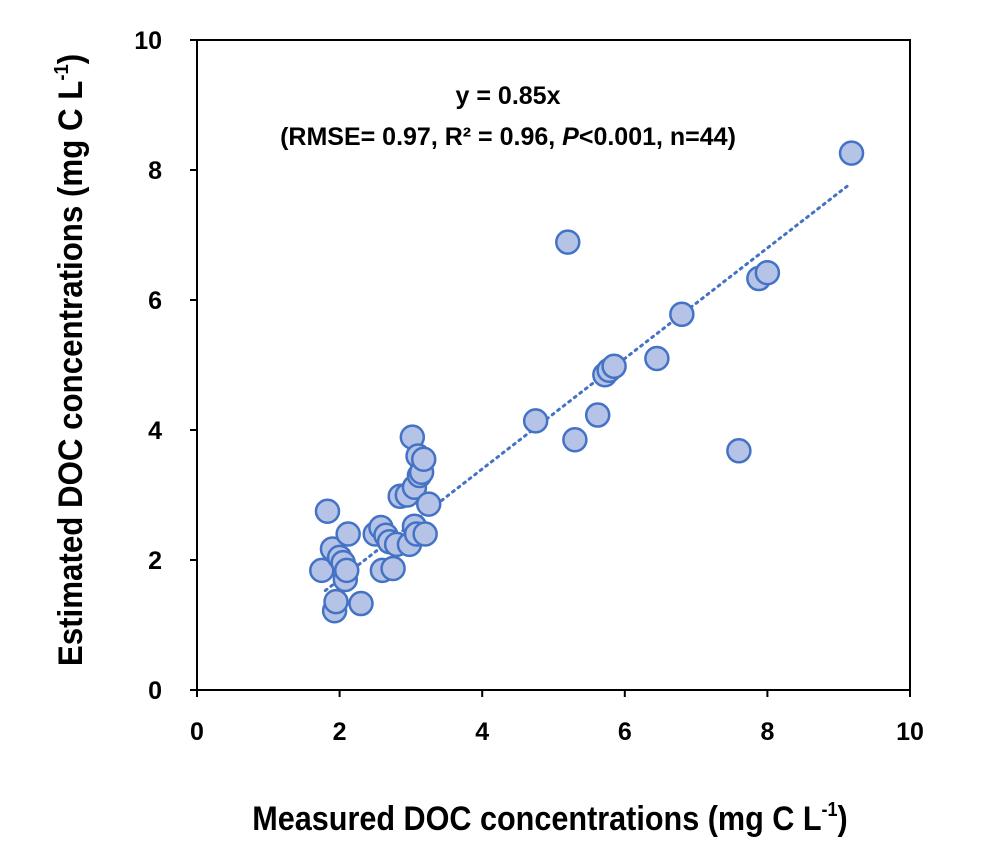  I want to click on y-tick-label: 4, so click(155, 431).